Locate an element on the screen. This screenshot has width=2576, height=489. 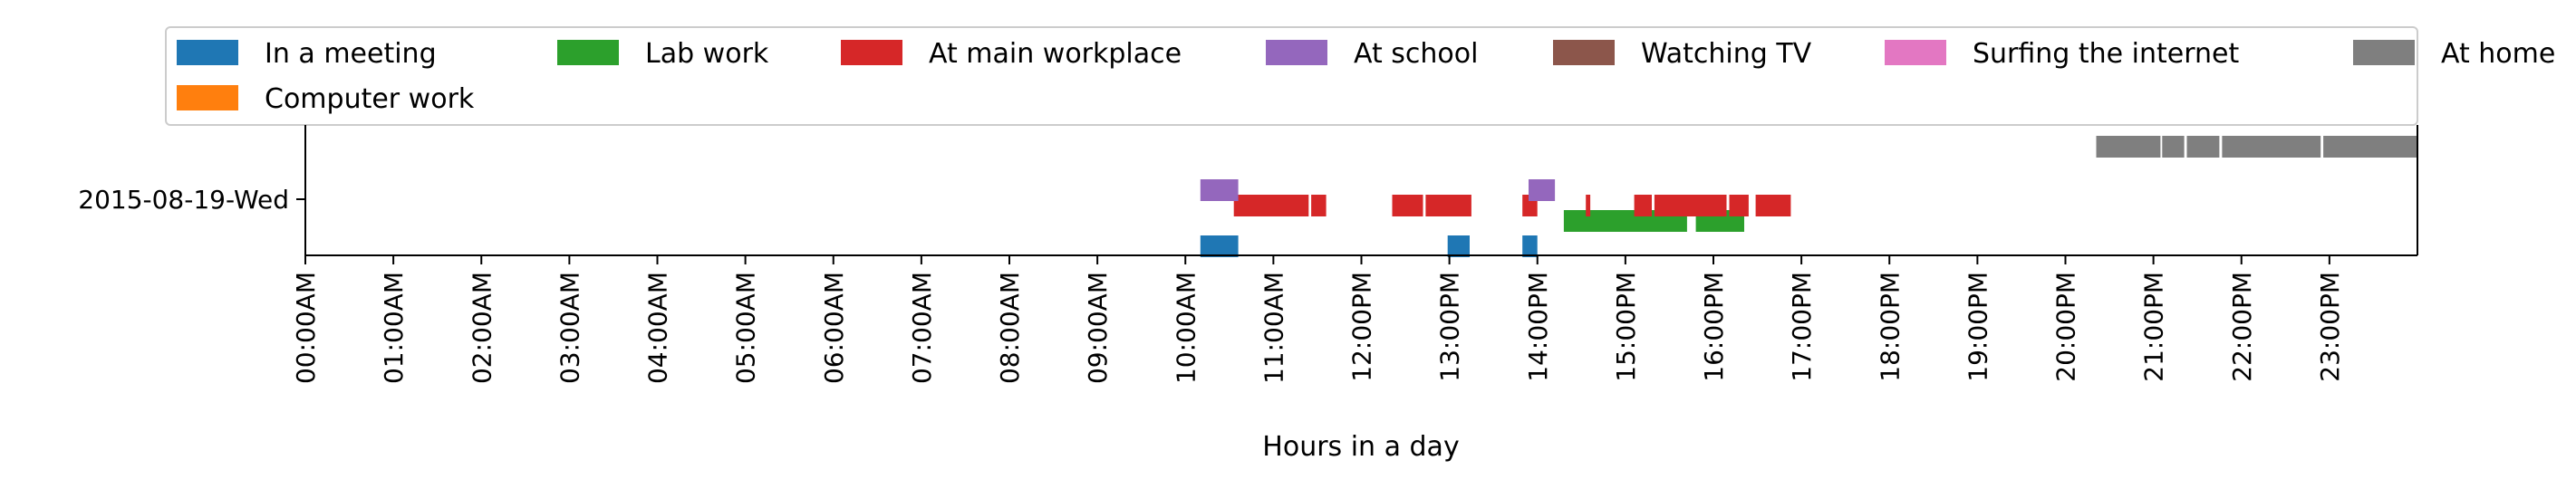
x-tick-label: 19:00PM is located at coordinates (1977, 327).